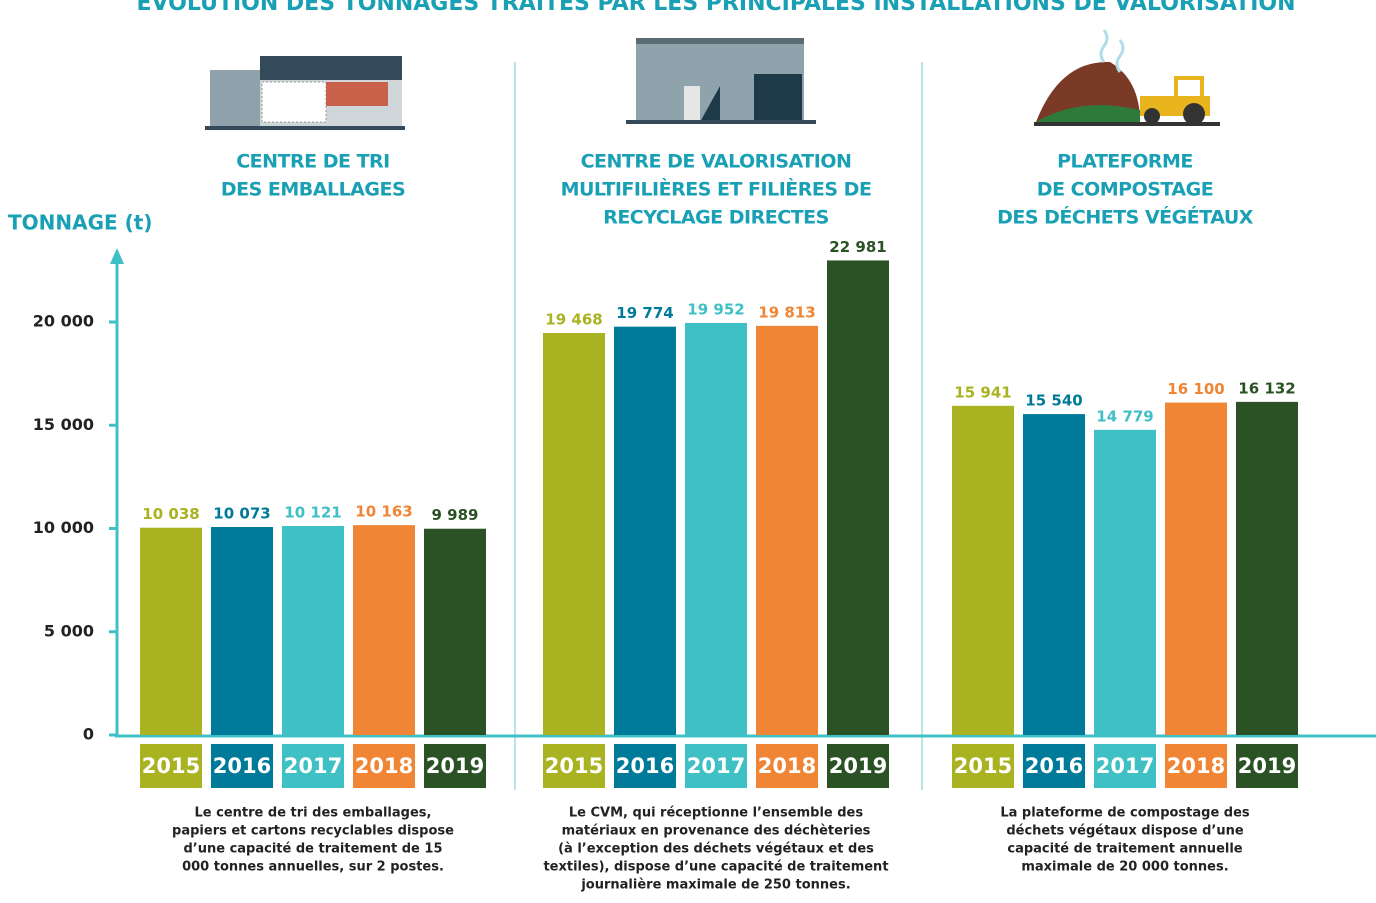  Describe the element at coordinates (644, 313) in the screenshot. I see `value-label: 19 774` at that location.